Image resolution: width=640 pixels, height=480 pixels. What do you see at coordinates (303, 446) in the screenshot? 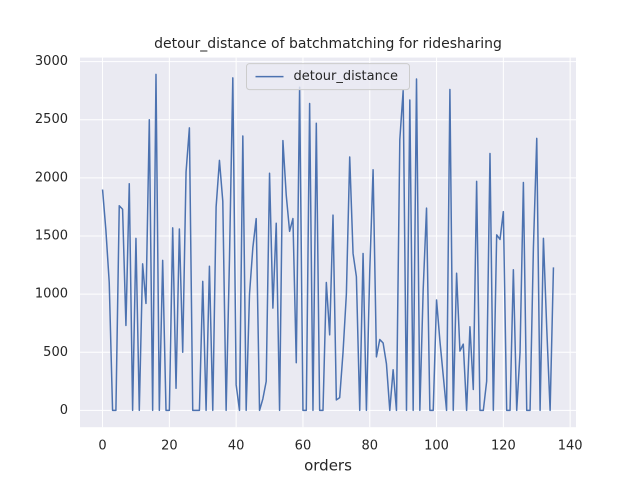
I see `x-tick-label: 60` at bounding box center [303, 446].